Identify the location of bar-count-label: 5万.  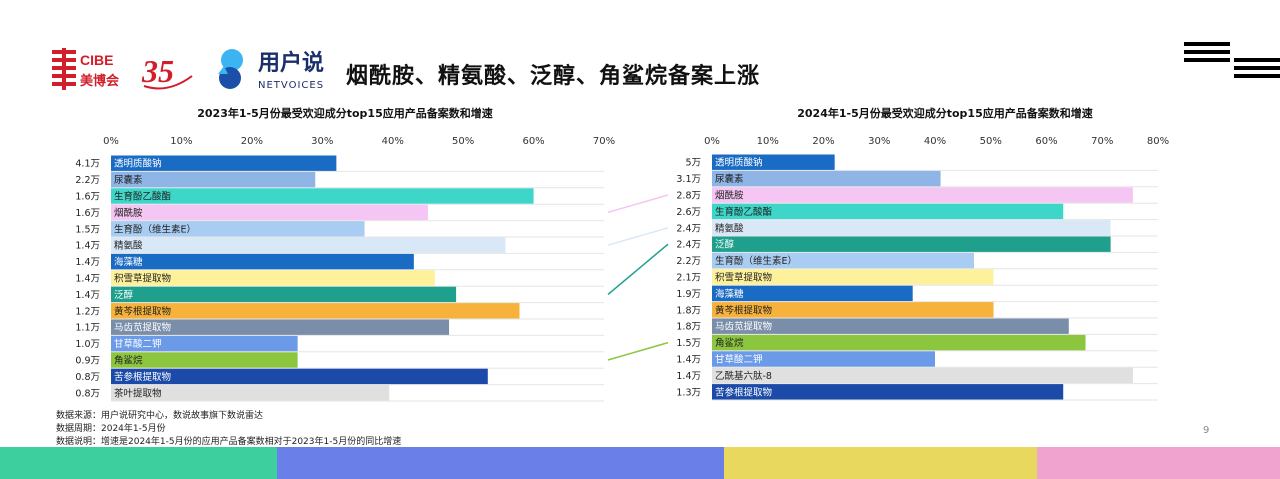
(693, 163).